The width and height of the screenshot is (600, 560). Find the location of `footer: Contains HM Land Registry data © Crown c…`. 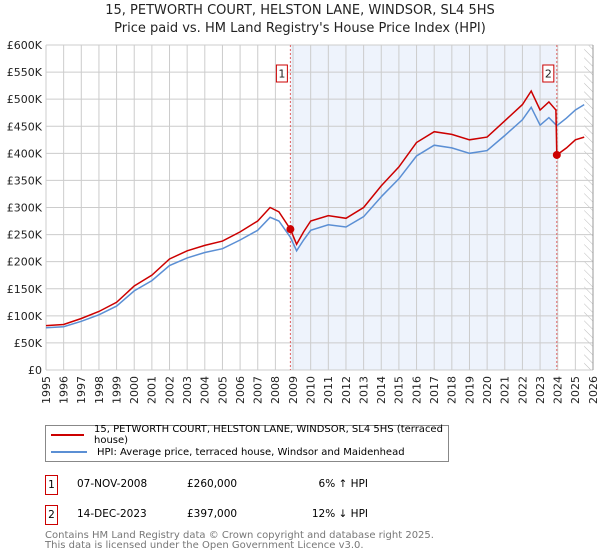

footer: Contains HM Land Registry data © Crown c… is located at coordinates (239, 541).